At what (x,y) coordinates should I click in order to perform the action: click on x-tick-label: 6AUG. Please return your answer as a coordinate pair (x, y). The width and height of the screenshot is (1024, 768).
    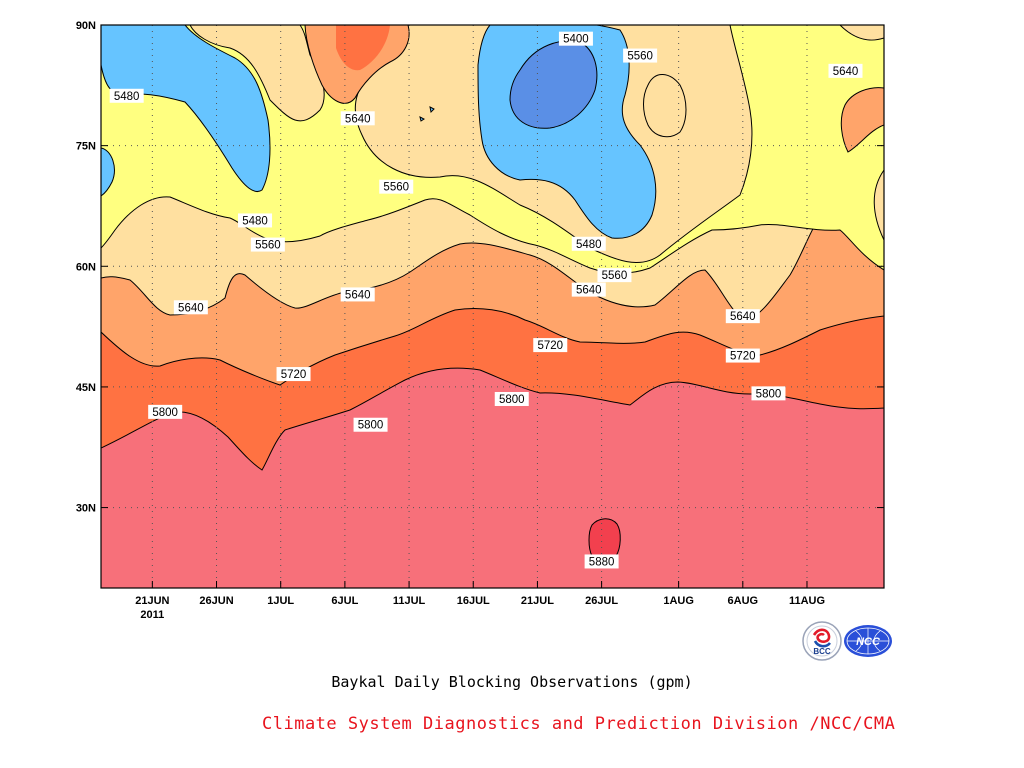
    Looking at the image, I should click on (743, 601).